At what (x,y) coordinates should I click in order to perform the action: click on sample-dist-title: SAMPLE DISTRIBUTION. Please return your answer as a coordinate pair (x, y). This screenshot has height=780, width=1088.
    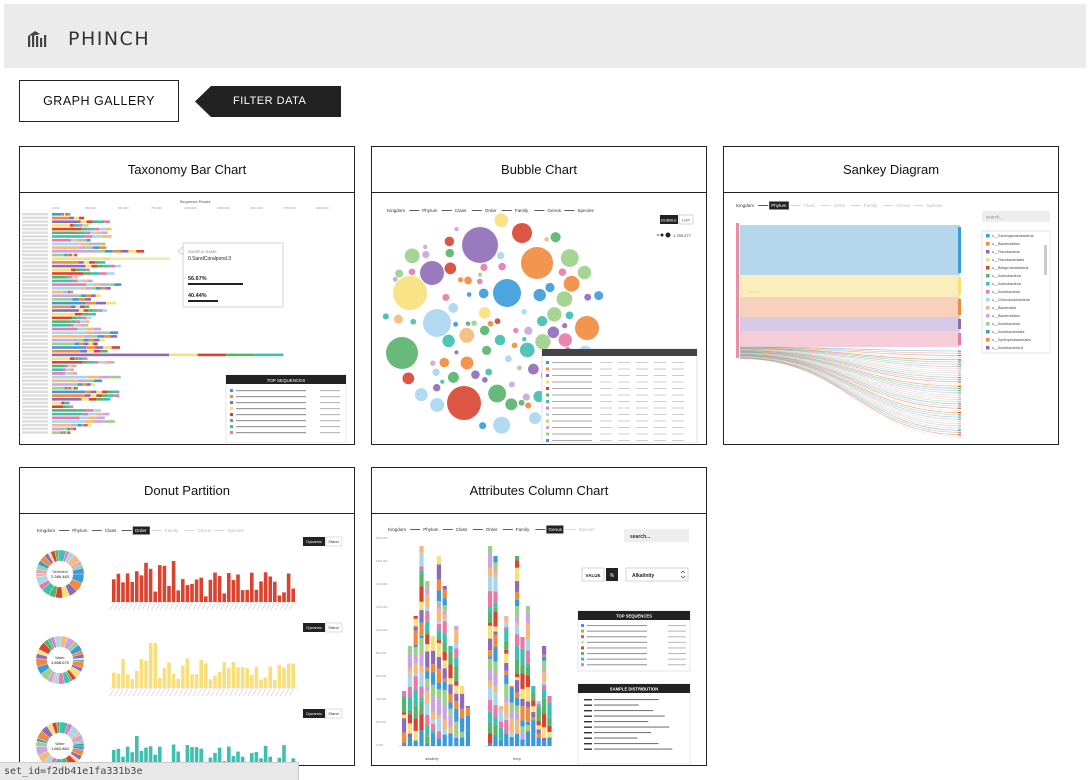
    Looking at the image, I should click on (634, 689).